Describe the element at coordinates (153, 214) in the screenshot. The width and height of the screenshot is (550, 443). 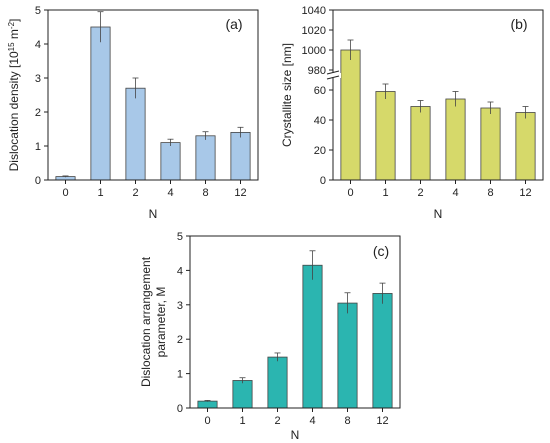
I see `chart-a-xlabel: N` at that location.